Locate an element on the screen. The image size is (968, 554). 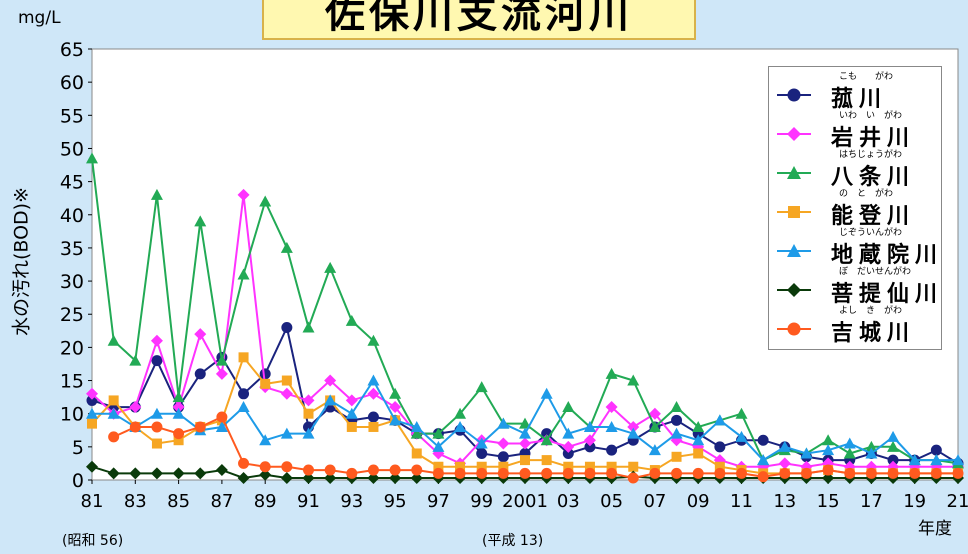
legend-label: 吉城川 is located at coordinates (873, 333).